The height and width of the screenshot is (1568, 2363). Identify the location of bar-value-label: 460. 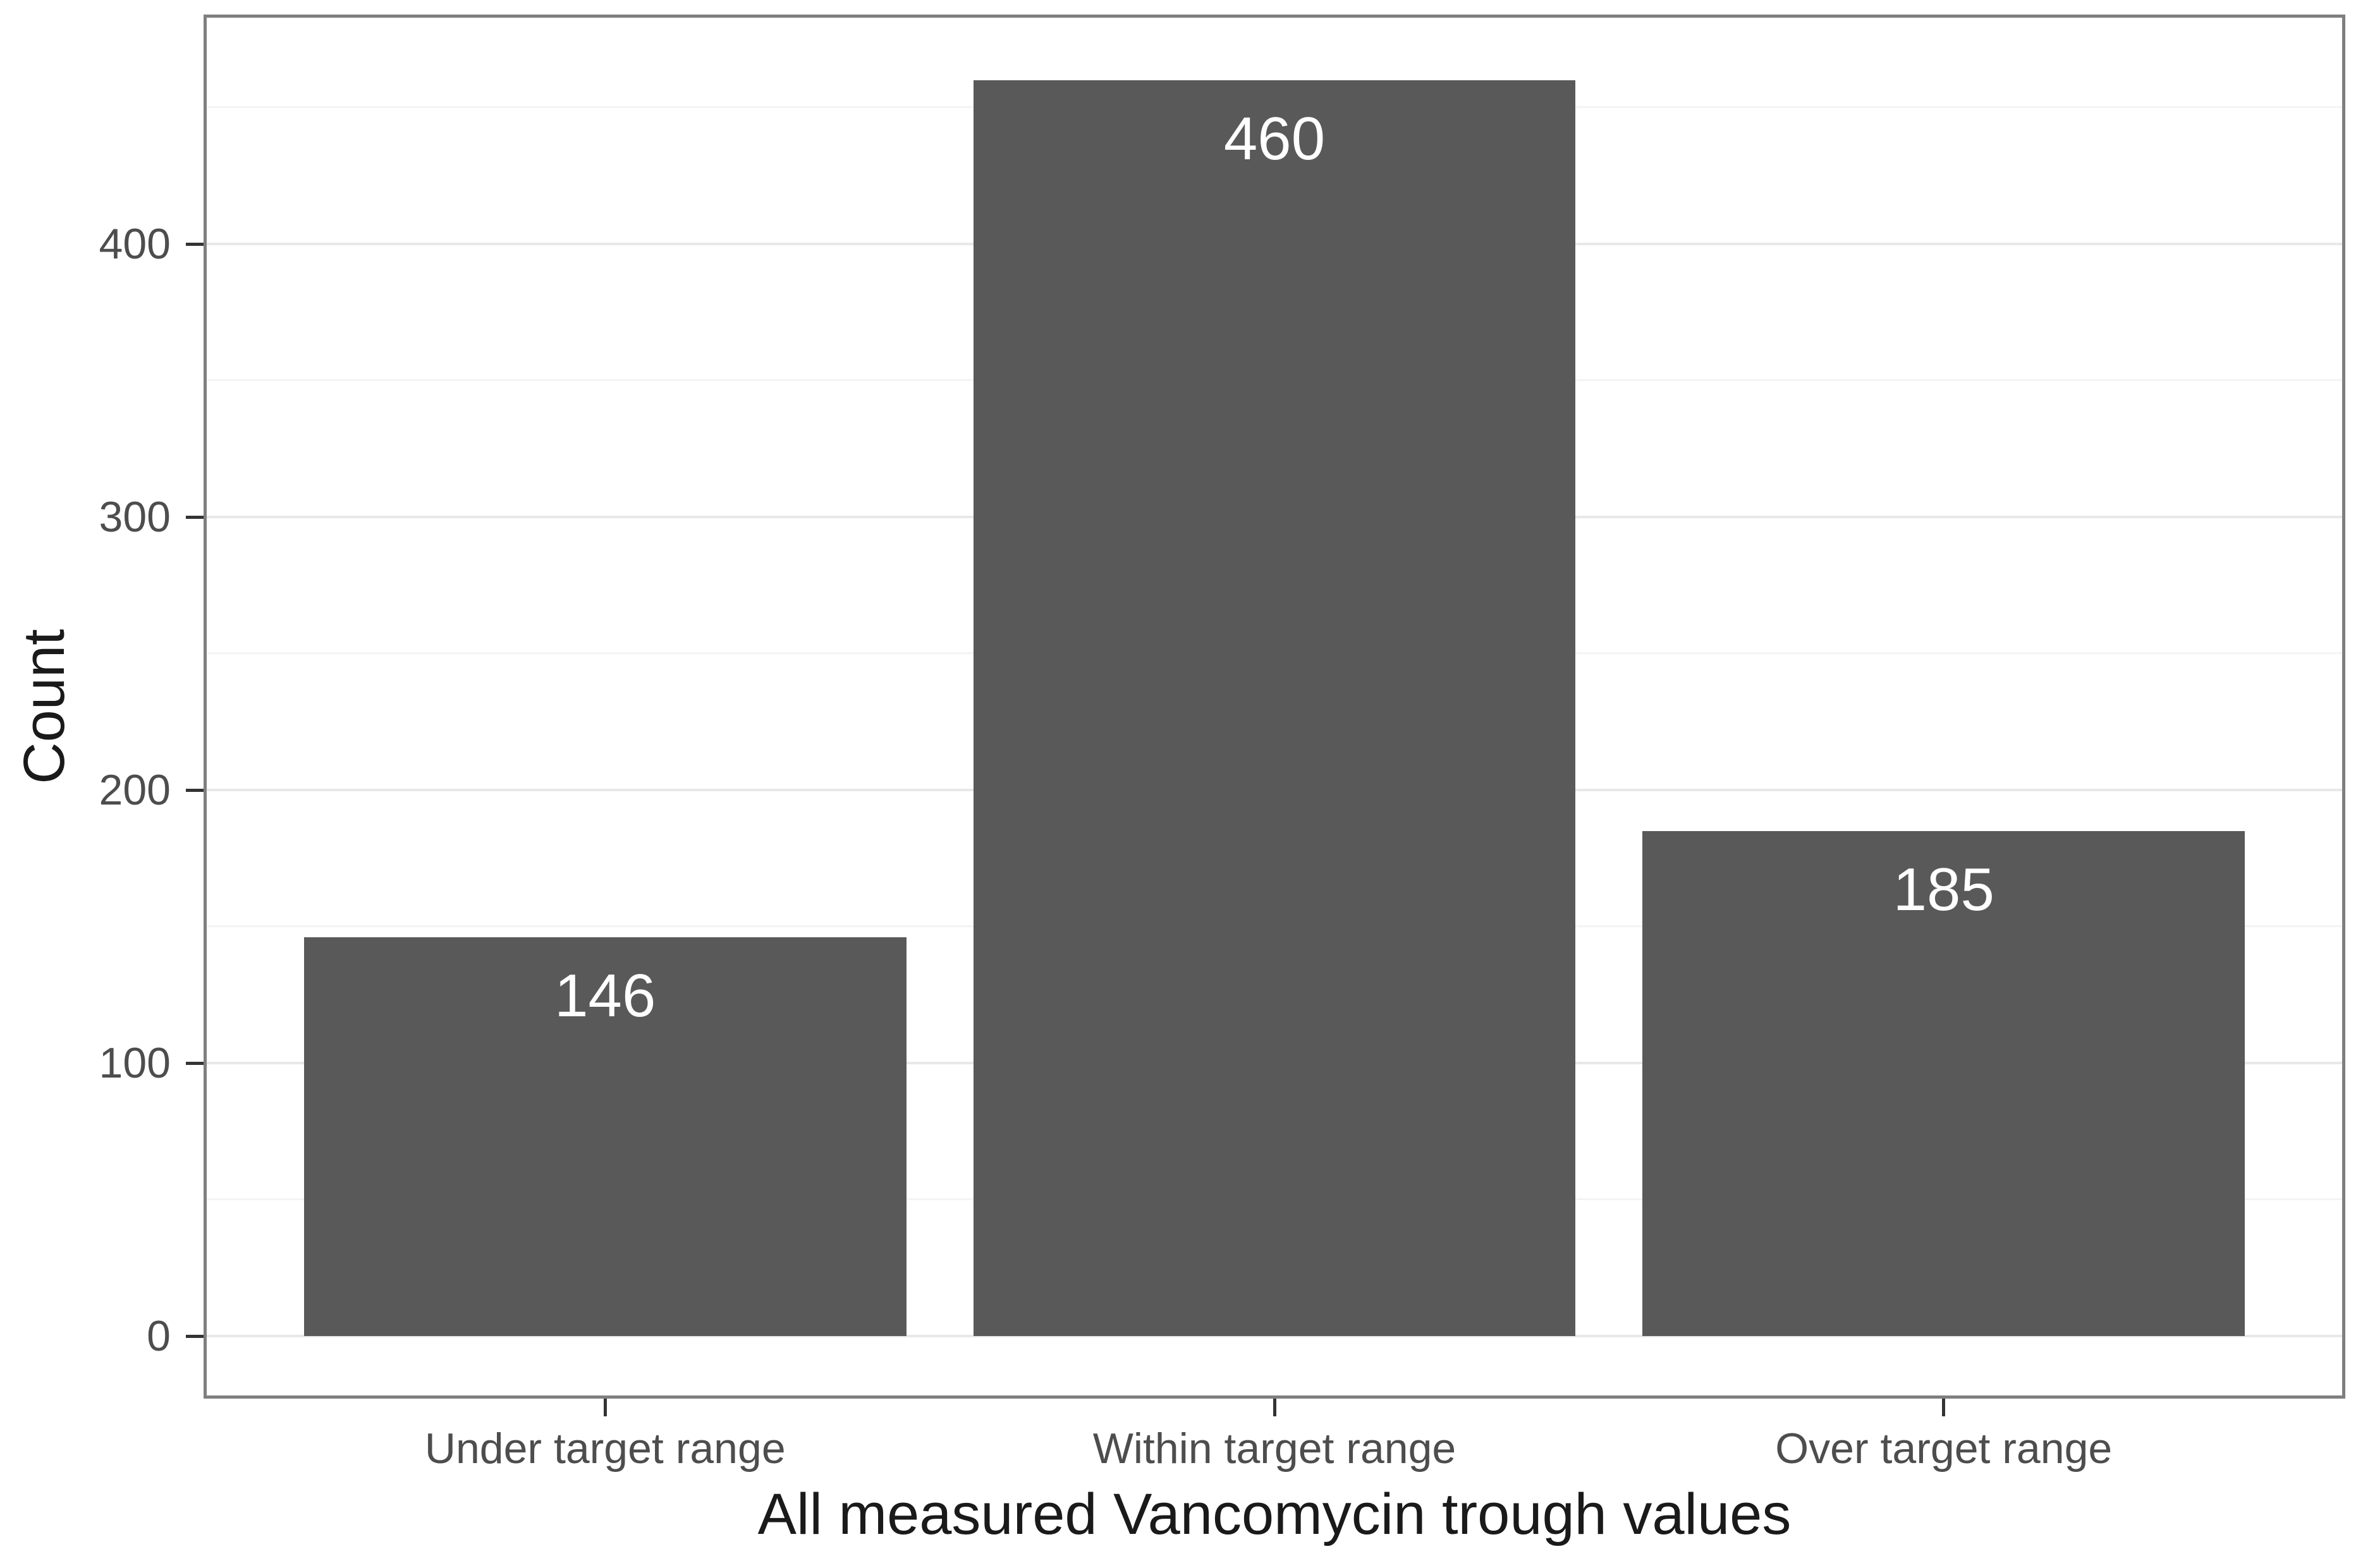
(1274, 138).